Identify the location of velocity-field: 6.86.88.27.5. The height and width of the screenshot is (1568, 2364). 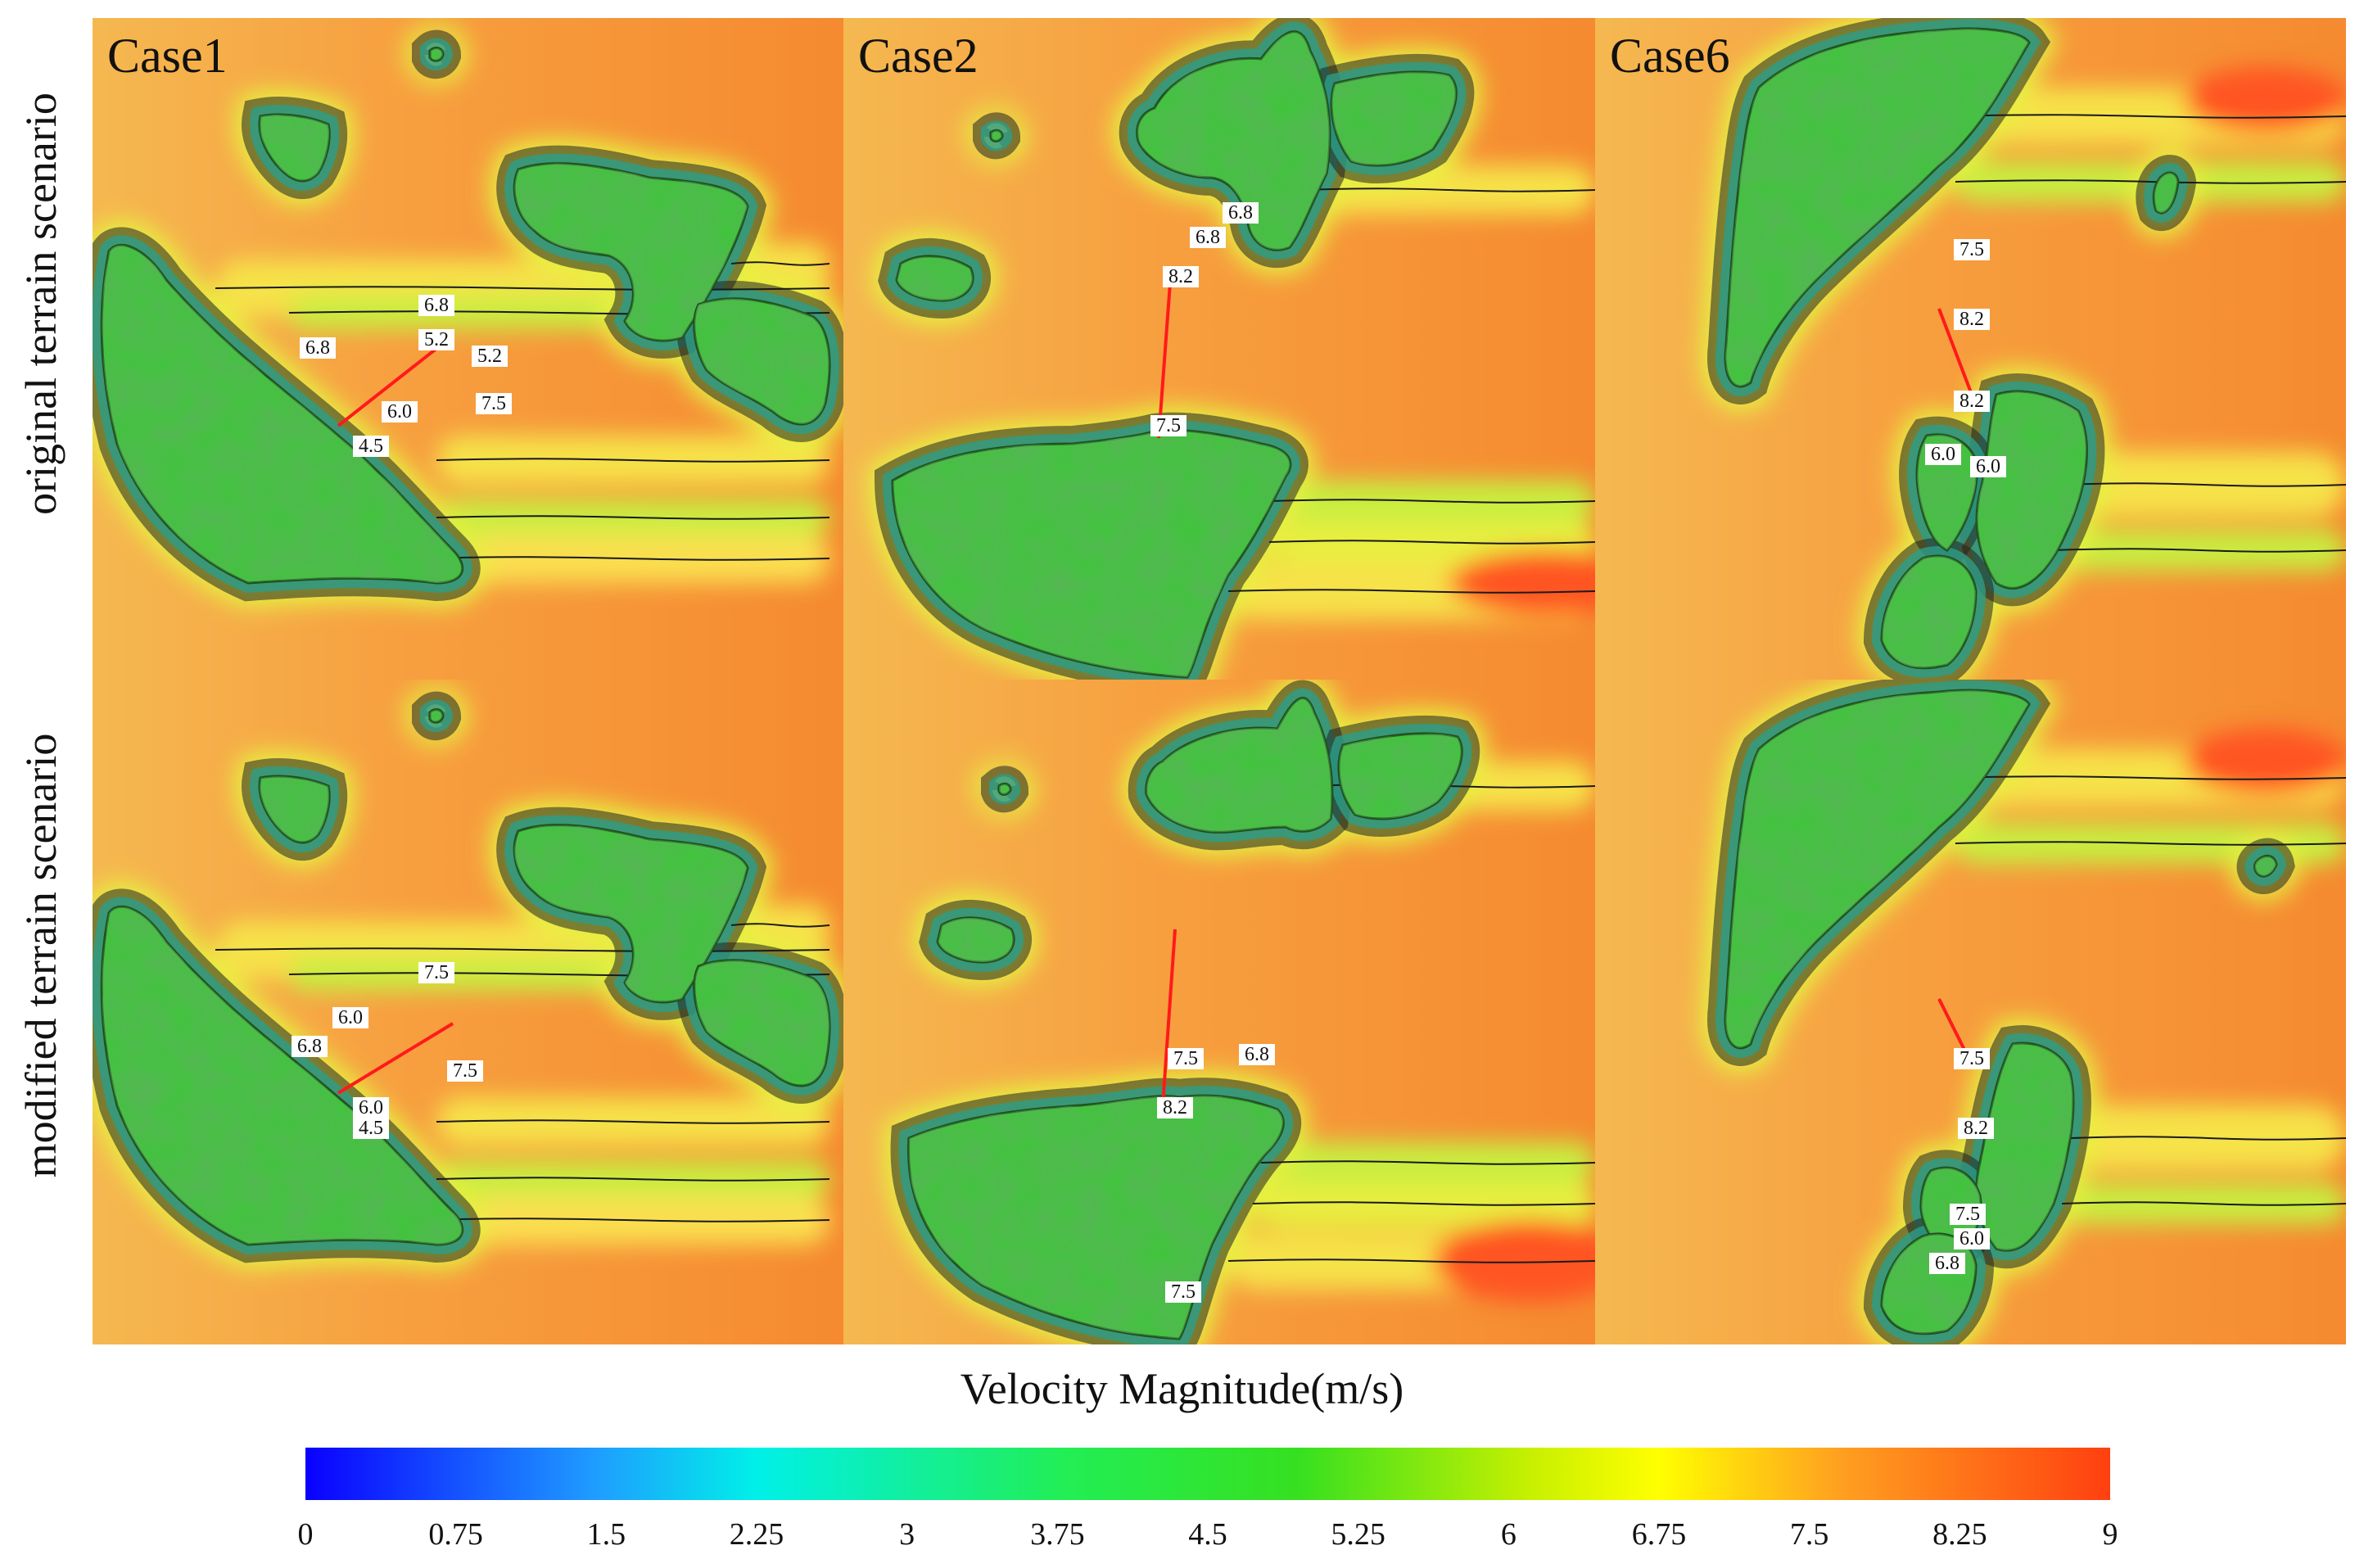
(1219, 349).